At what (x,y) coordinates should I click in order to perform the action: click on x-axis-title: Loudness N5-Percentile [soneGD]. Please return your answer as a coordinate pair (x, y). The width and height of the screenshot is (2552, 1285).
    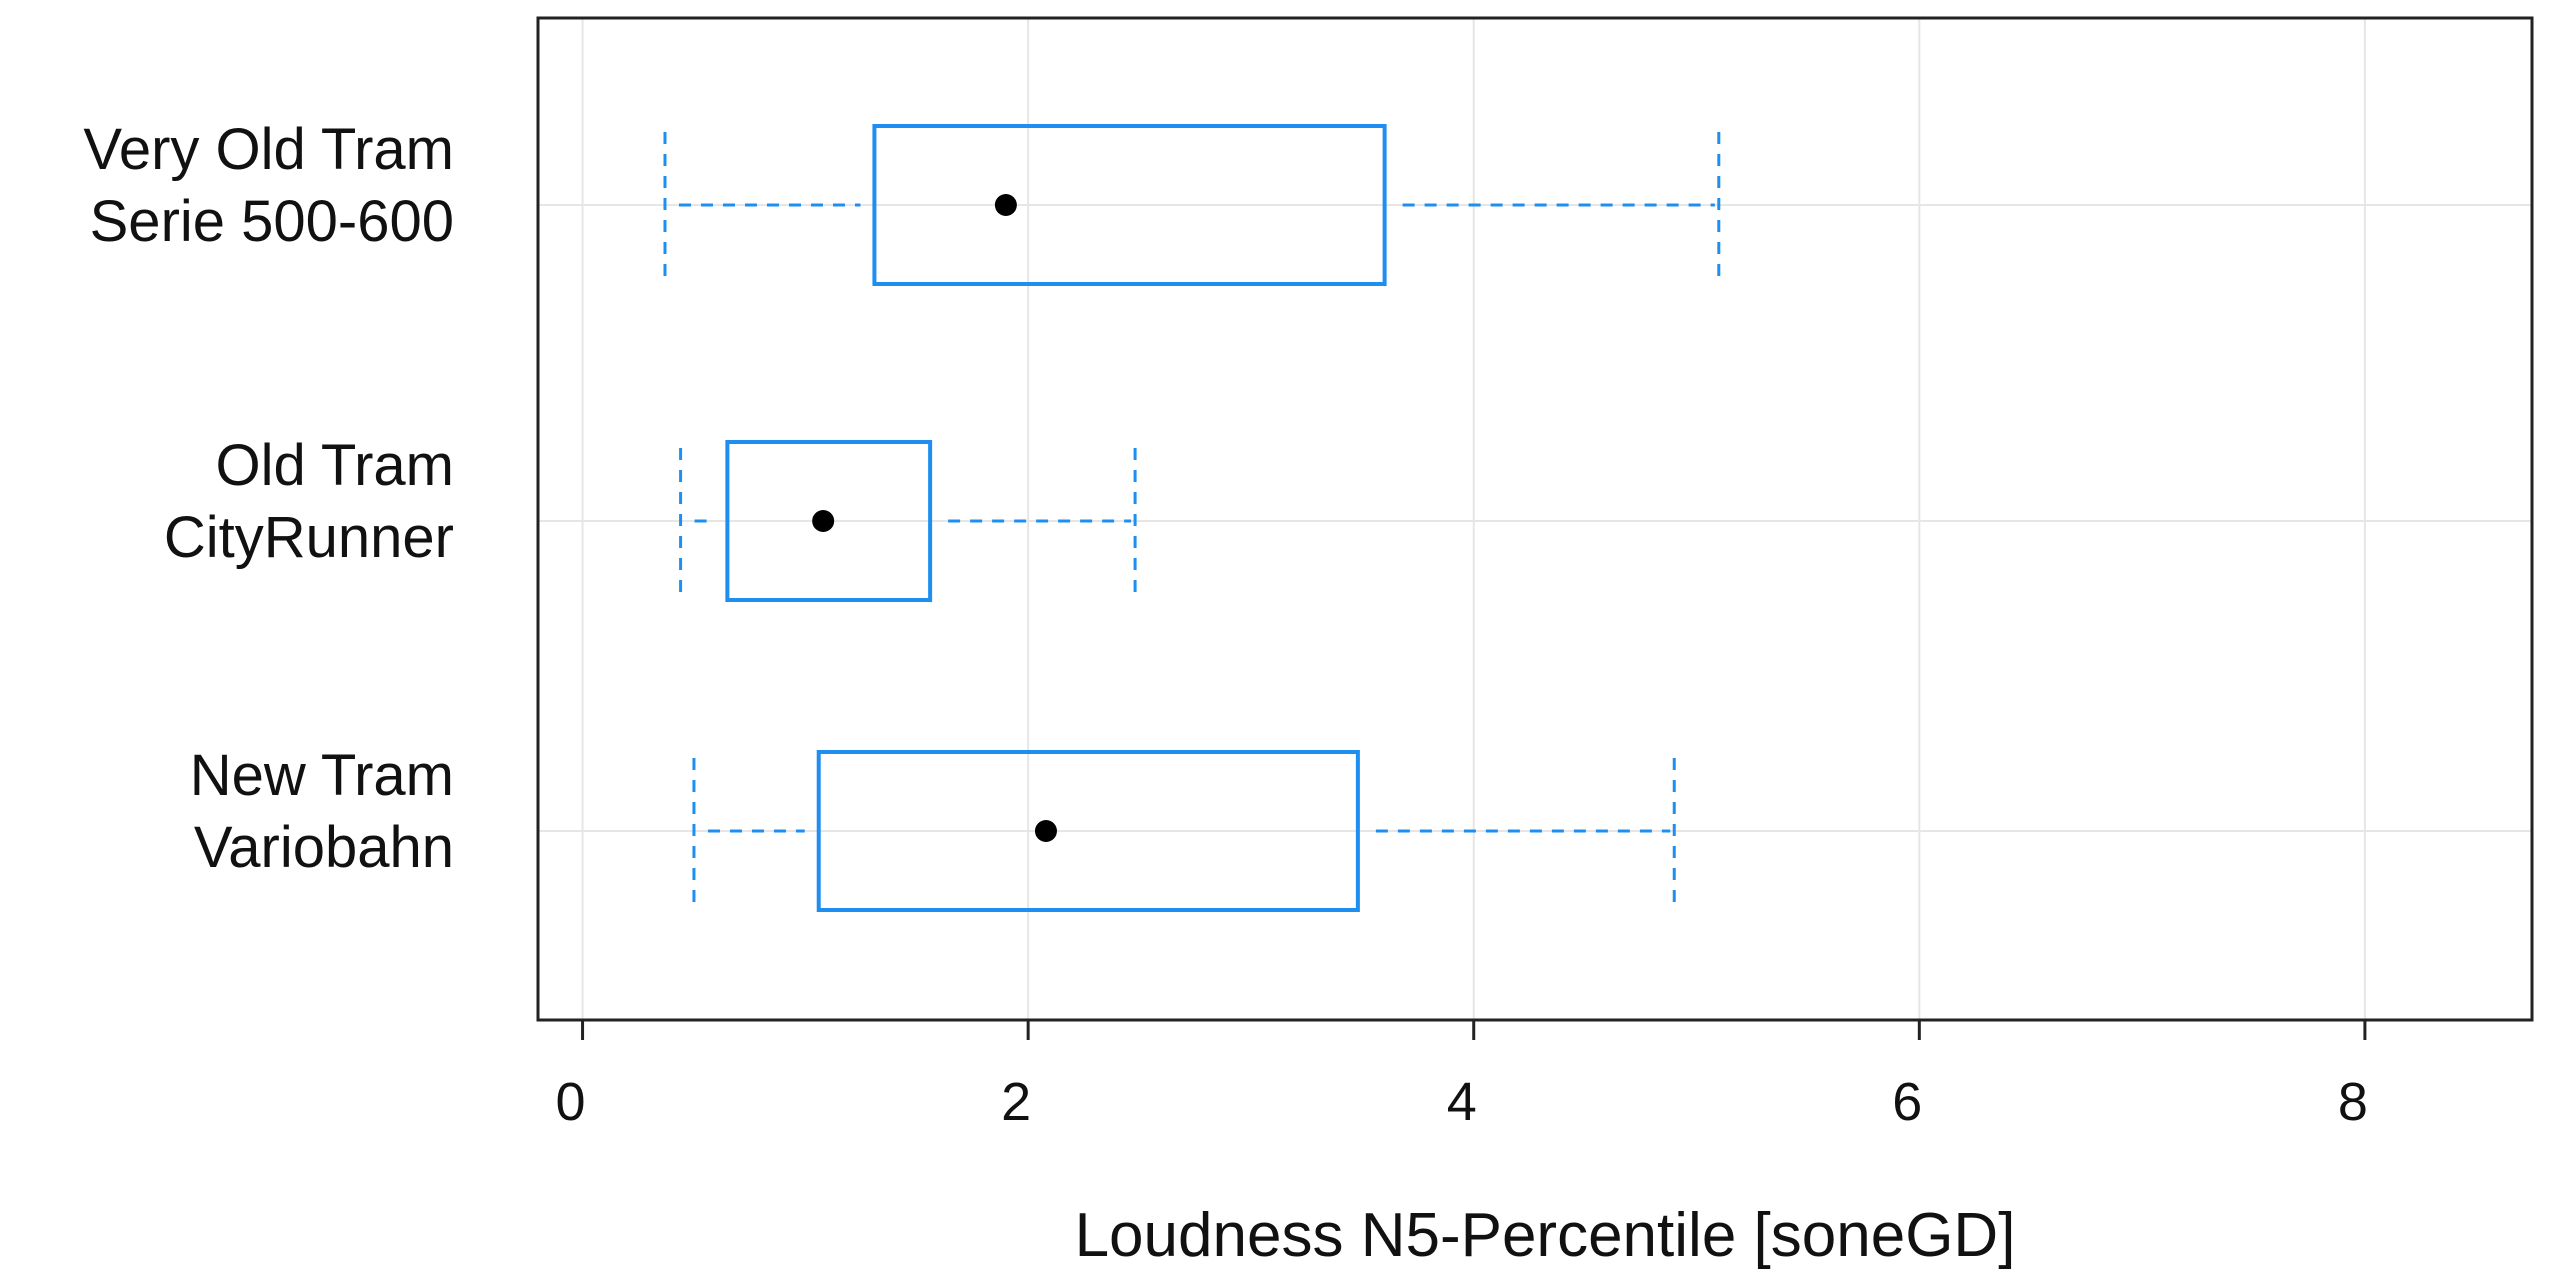
    Looking at the image, I should click on (1545, 1235).